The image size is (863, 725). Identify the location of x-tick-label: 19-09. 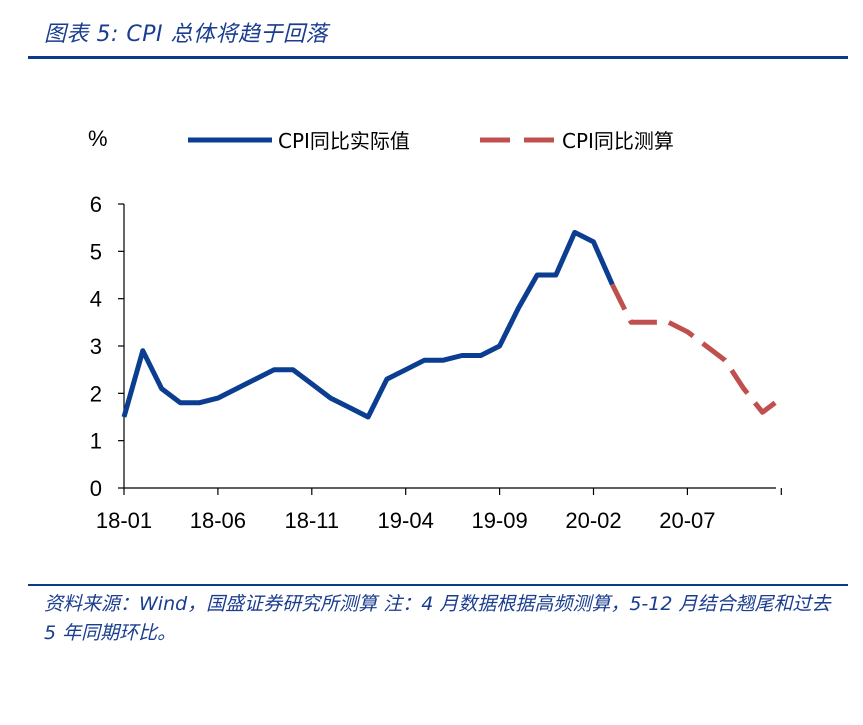
(499, 520).